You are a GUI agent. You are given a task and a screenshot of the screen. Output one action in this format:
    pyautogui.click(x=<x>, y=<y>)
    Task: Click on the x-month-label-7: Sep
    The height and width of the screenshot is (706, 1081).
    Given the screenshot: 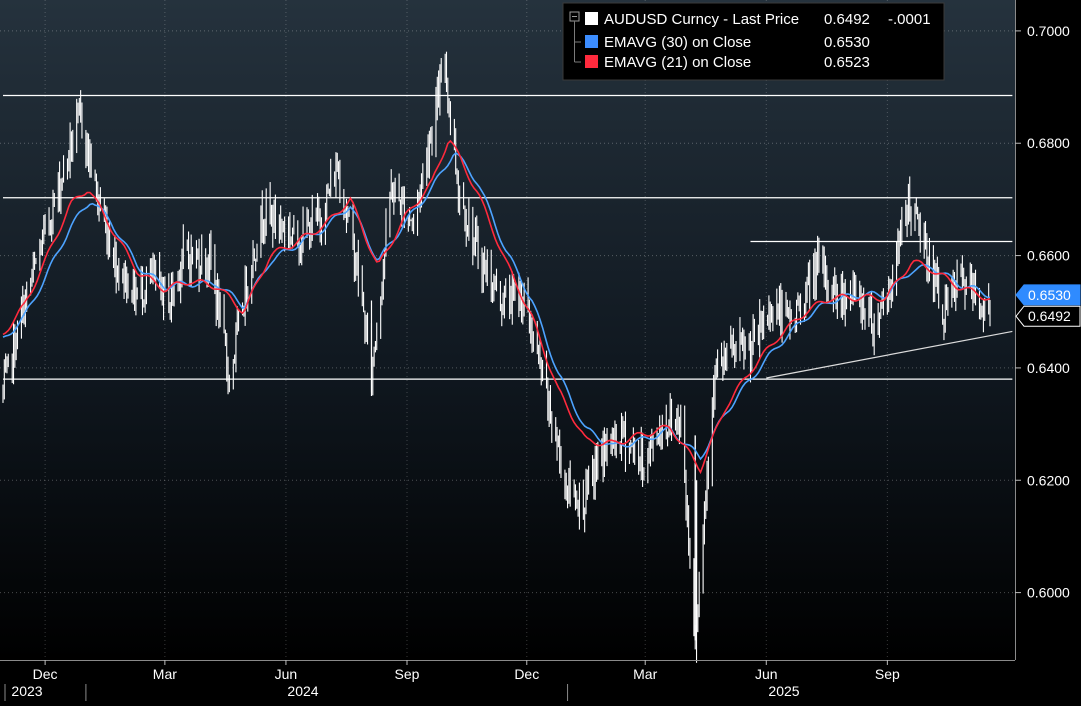 What is the action you would take?
    pyautogui.click(x=887, y=674)
    